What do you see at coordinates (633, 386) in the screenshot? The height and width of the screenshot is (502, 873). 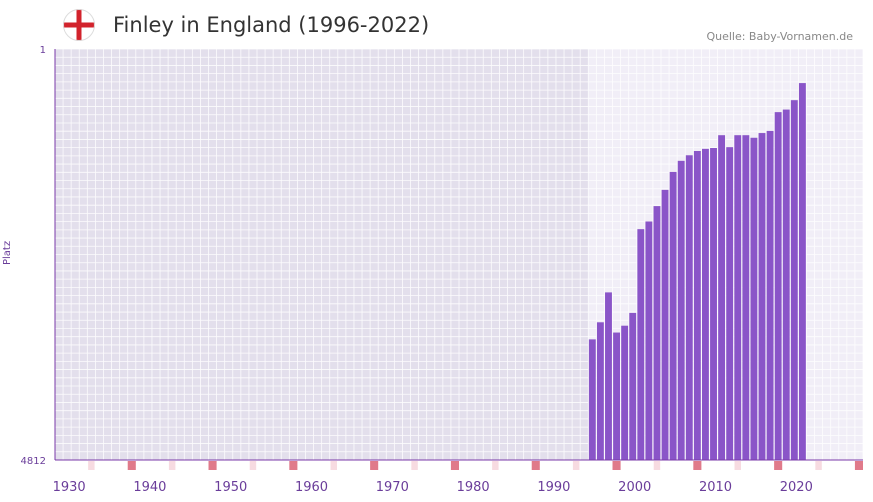 I see `bar-2000` at bounding box center [633, 386].